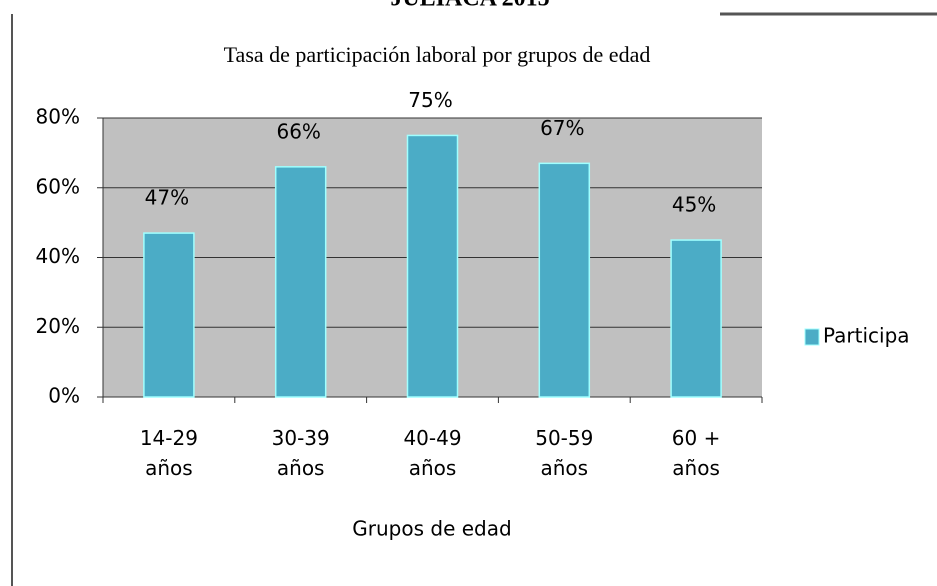 The height and width of the screenshot is (586, 937). What do you see at coordinates (167, 198) in the screenshot?
I see `data-label: 47%` at bounding box center [167, 198].